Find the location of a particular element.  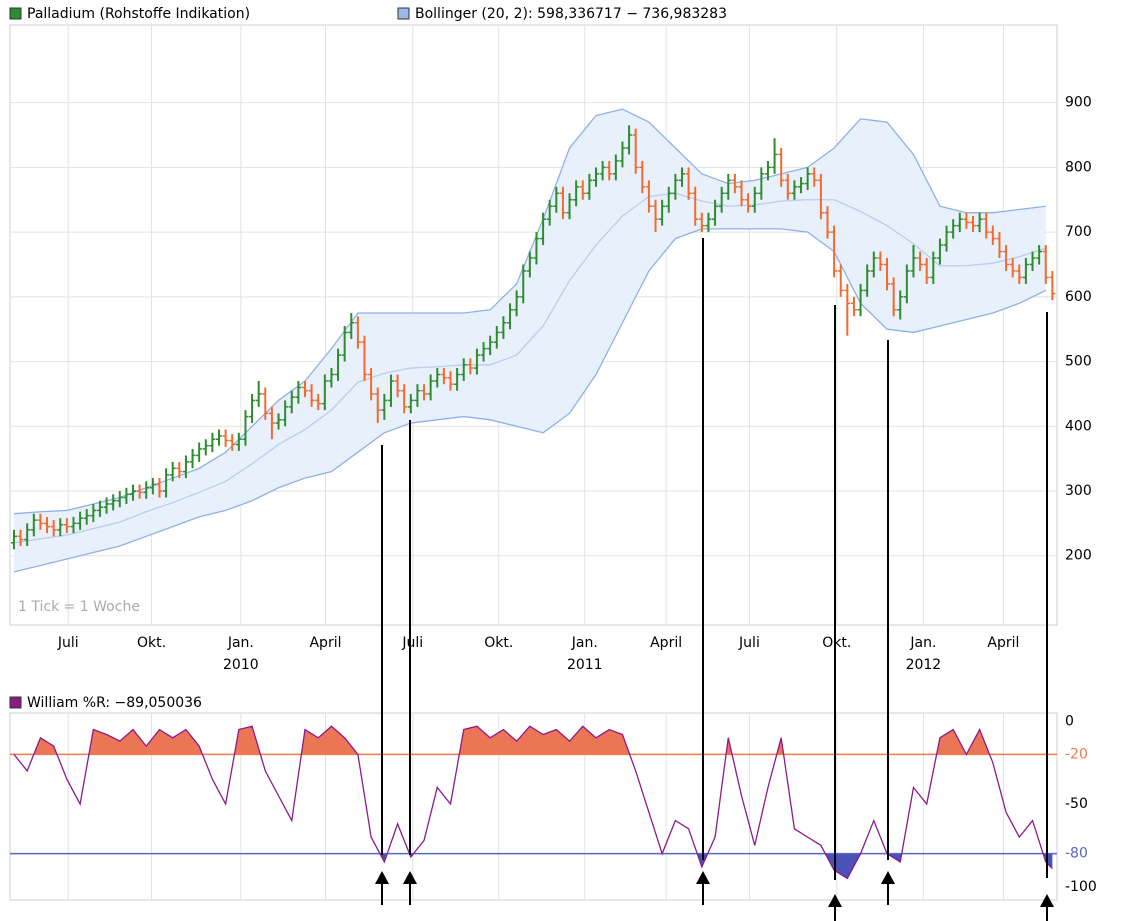

y-tick-label: 800 is located at coordinates (1078, 167).